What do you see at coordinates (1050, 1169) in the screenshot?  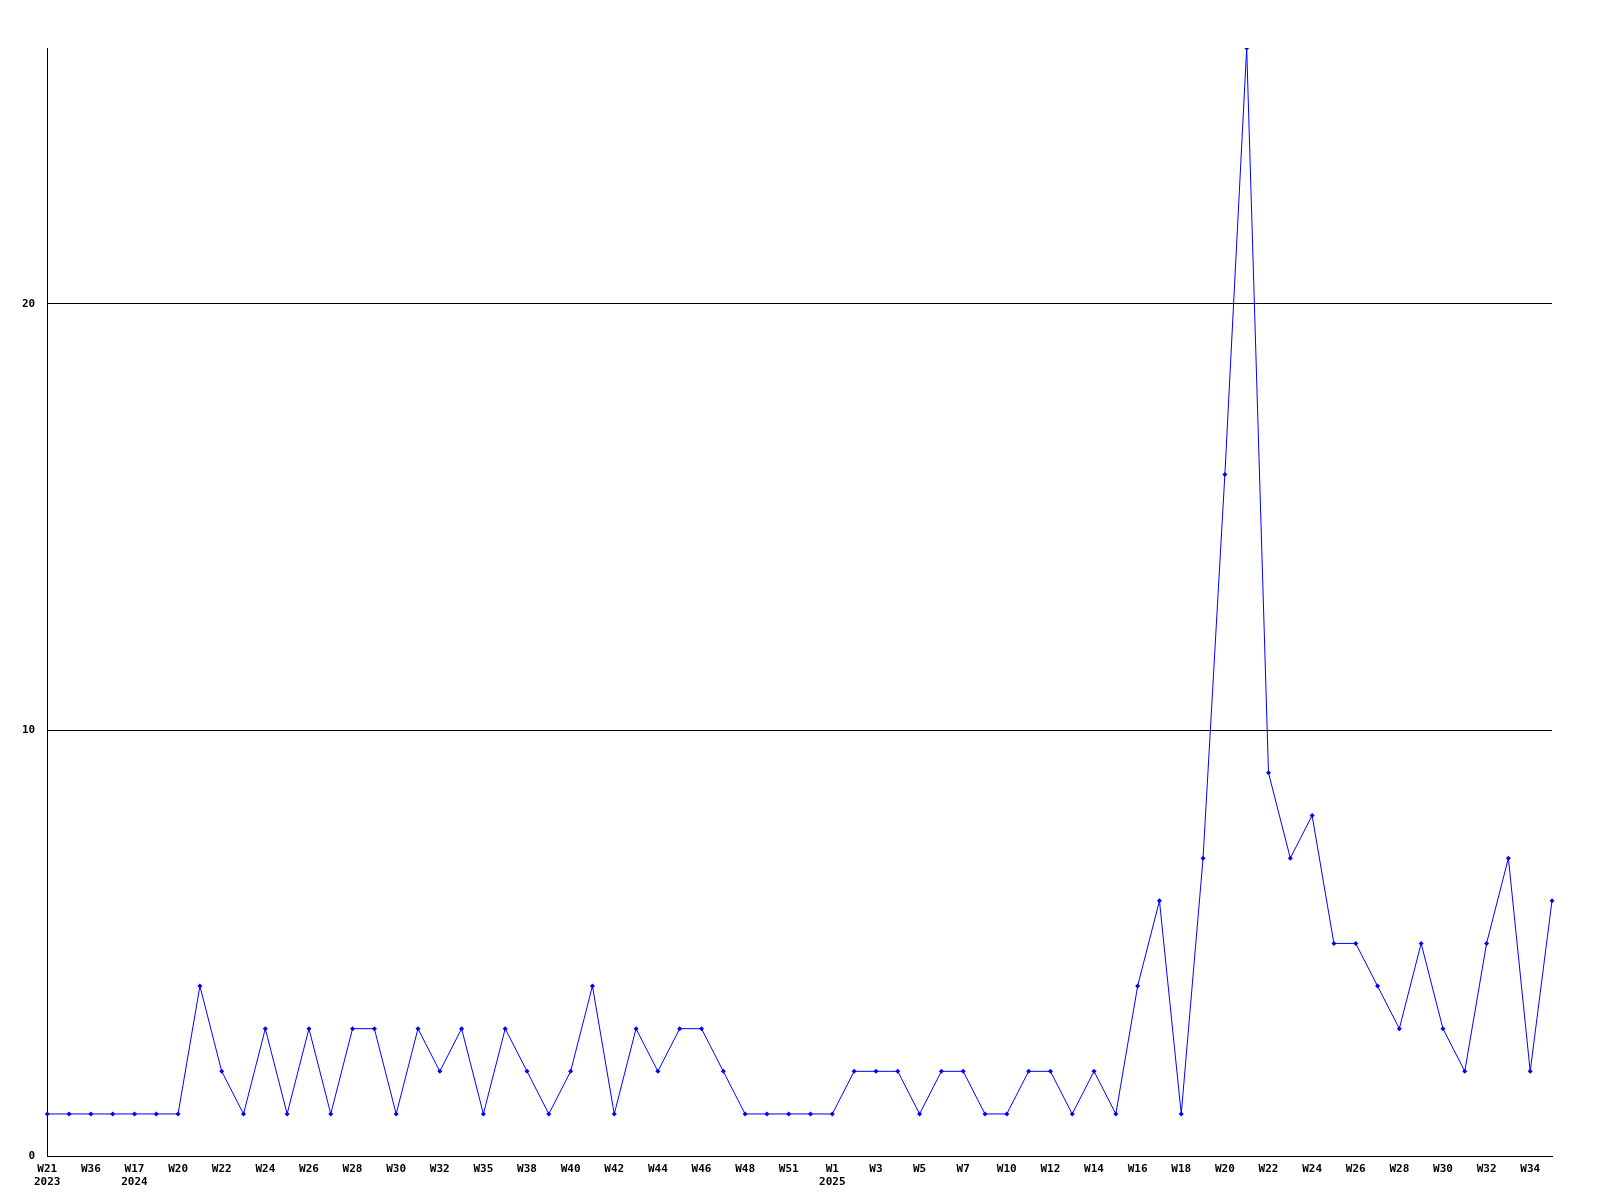 I see `x-tick-label: W12` at bounding box center [1050, 1169].